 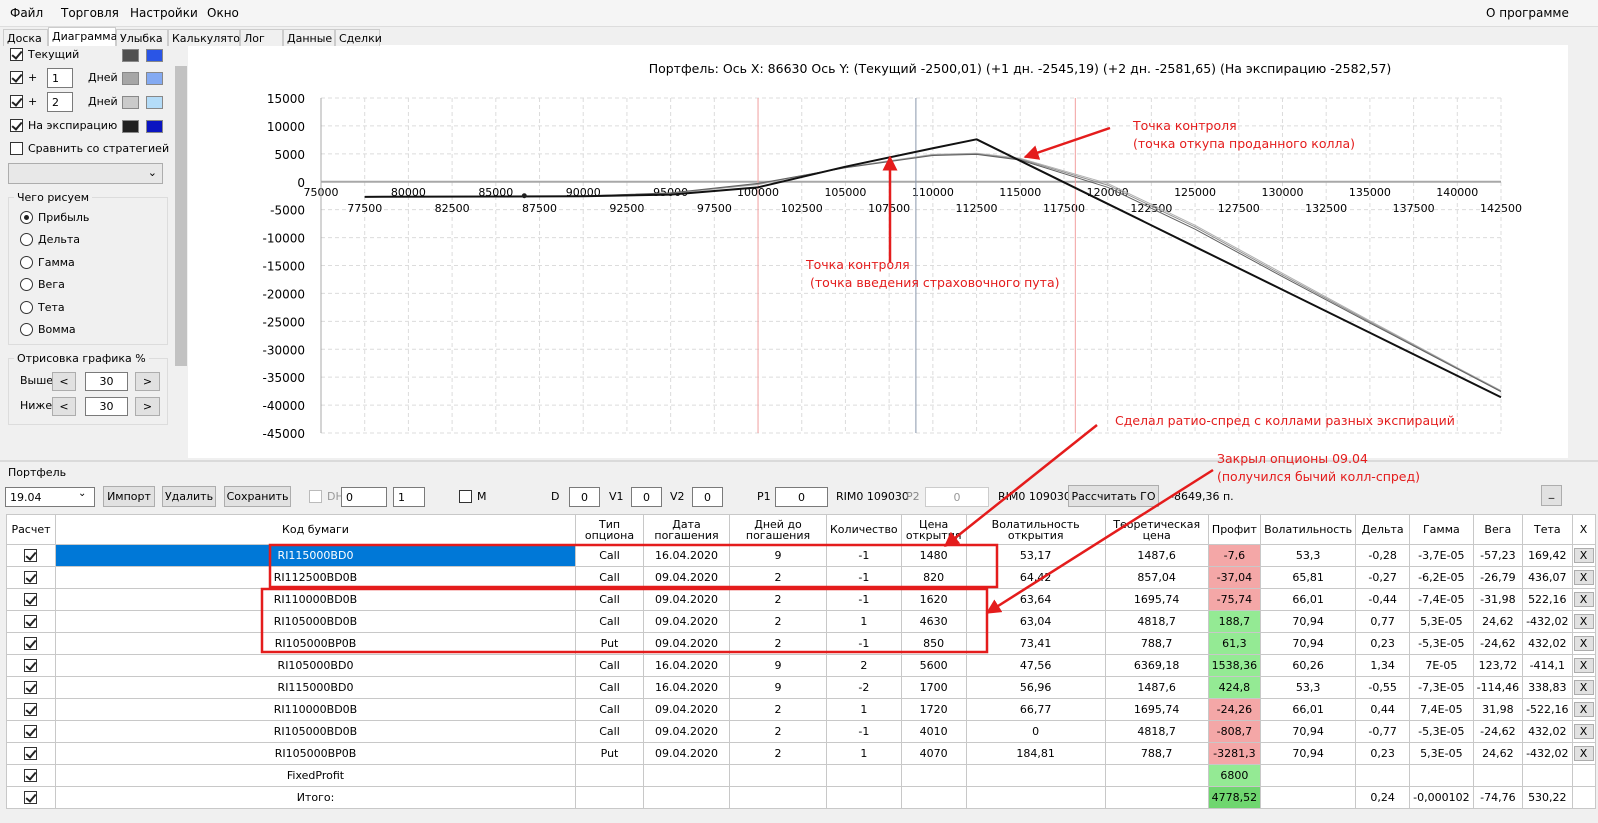 I want to click on menu-item: Окно, so click(x=223, y=13).